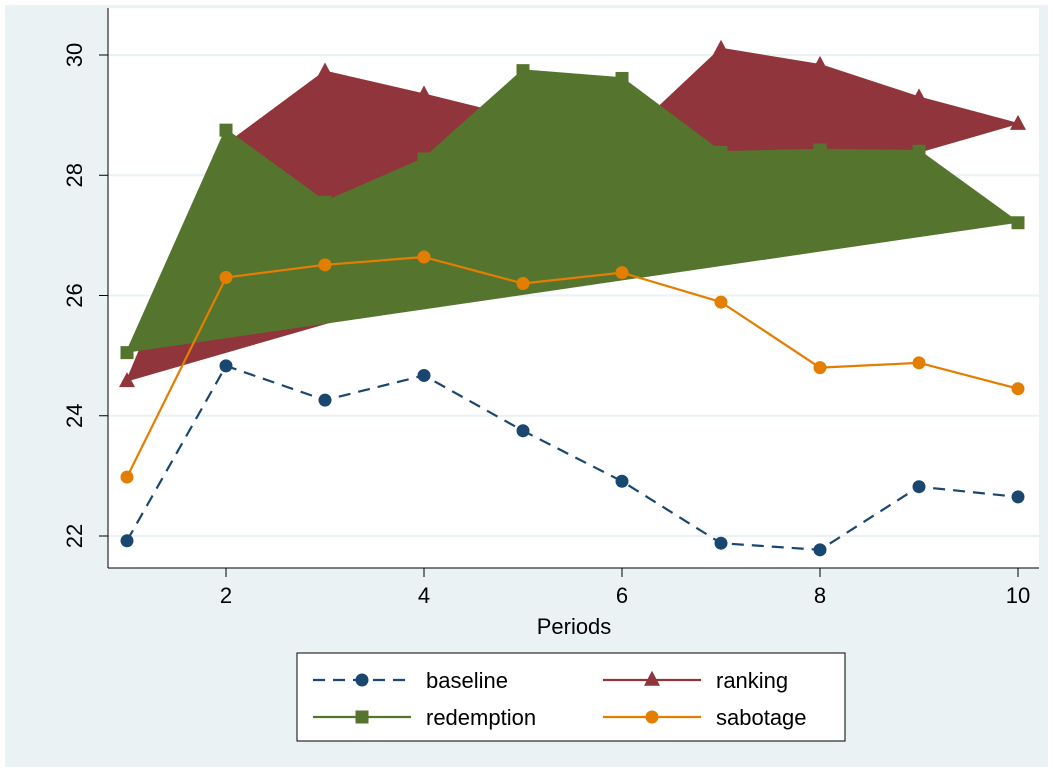 This screenshot has width=1053, height=772. I want to click on legend-item-ranking: ranking, so click(695, 680).